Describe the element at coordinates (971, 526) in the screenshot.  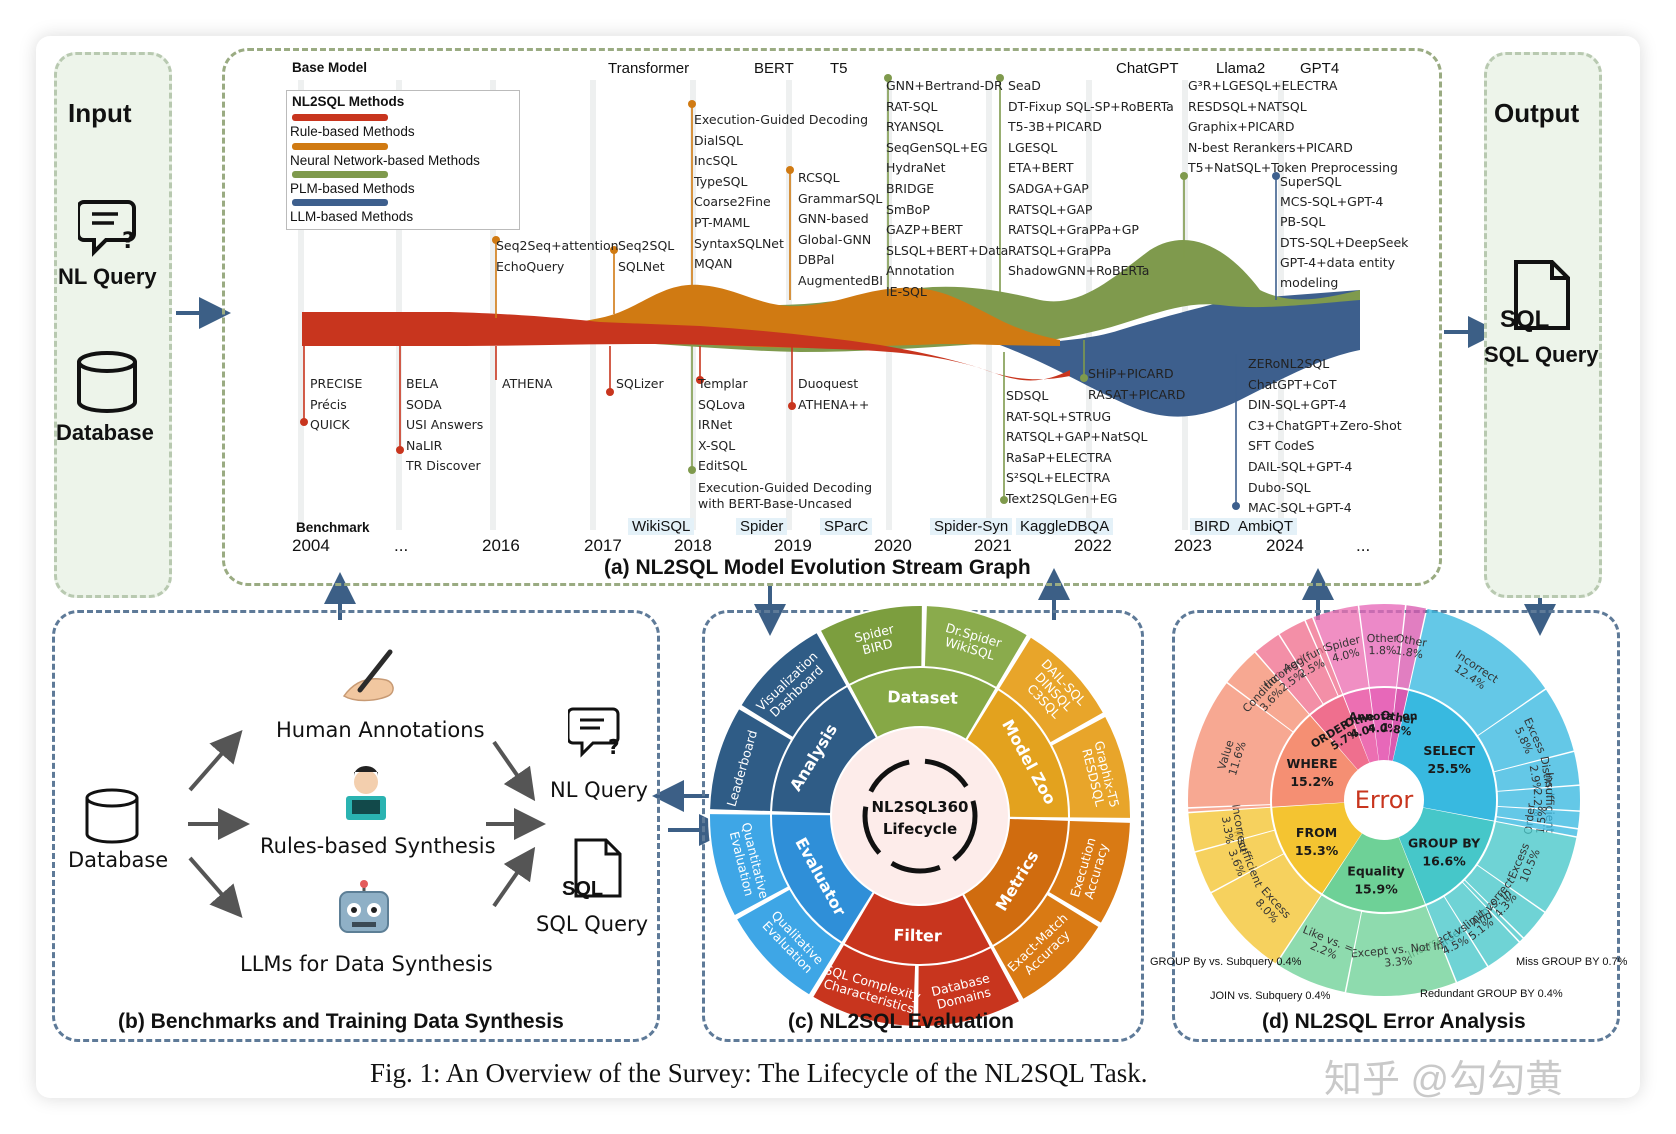
I see `benchmark-spider-syn: Spider-Syn` at that location.